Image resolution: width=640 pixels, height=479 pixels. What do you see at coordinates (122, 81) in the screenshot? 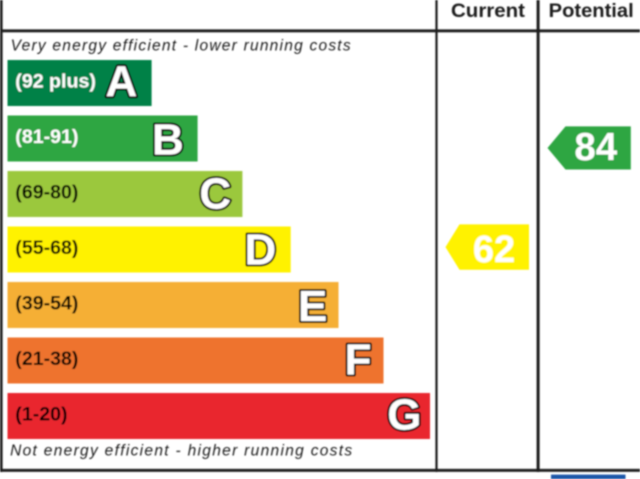
I see `svg-text: A` at bounding box center [122, 81].